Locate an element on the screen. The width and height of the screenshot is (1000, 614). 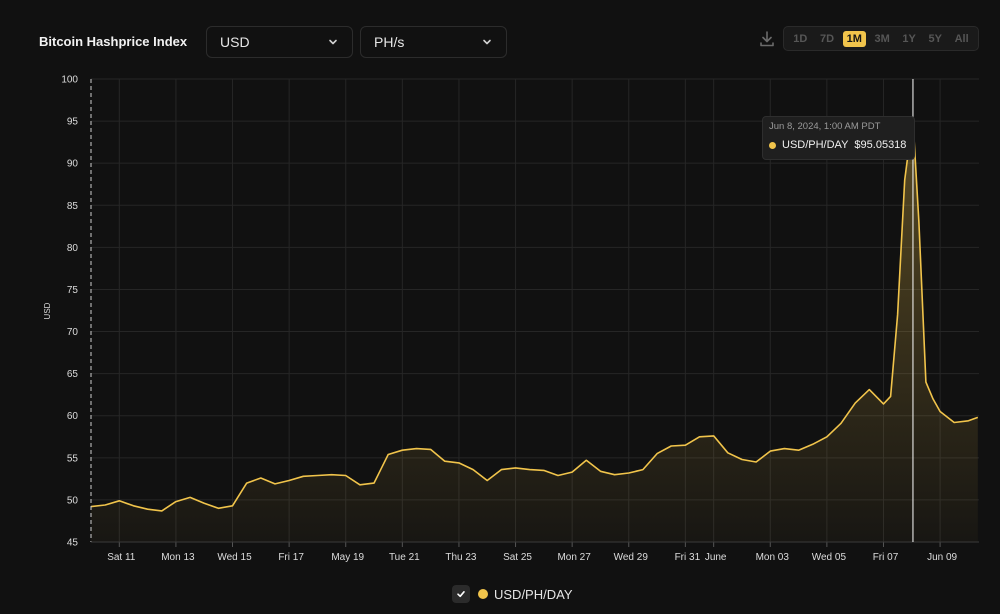
x-tick-label: June is located at coordinates (716, 557).